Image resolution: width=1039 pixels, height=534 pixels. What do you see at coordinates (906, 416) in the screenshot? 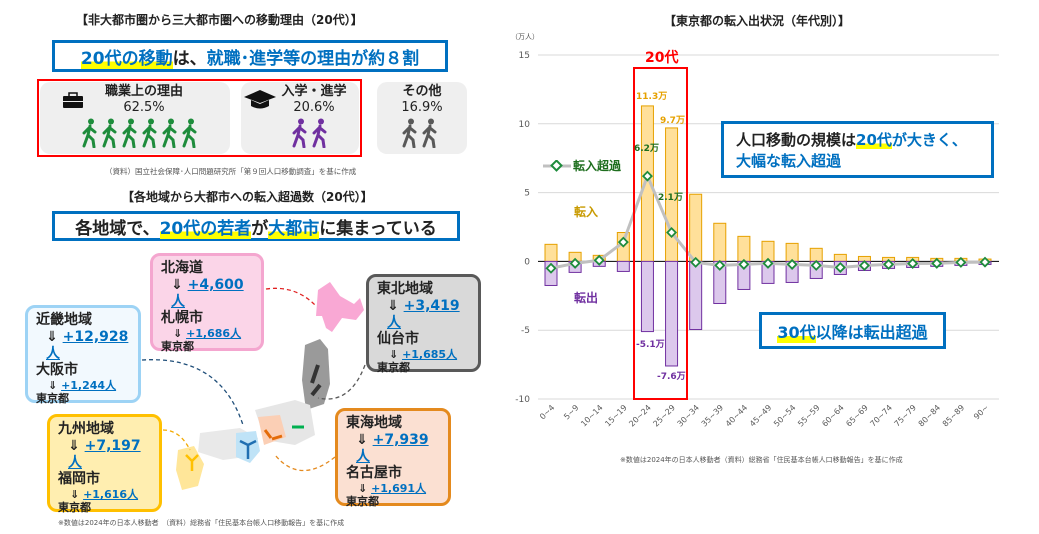
I see `x-tick-label: 75~79` at bounding box center [906, 416].